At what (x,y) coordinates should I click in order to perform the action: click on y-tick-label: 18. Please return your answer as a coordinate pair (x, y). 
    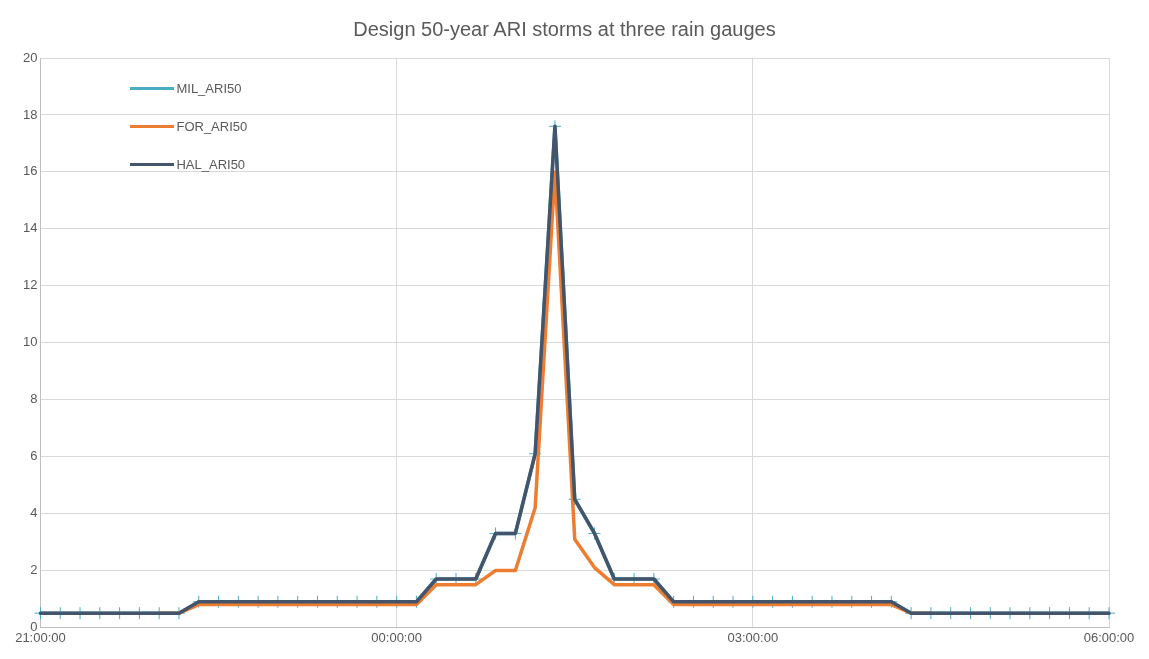
    Looking at the image, I should click on (30, 114).